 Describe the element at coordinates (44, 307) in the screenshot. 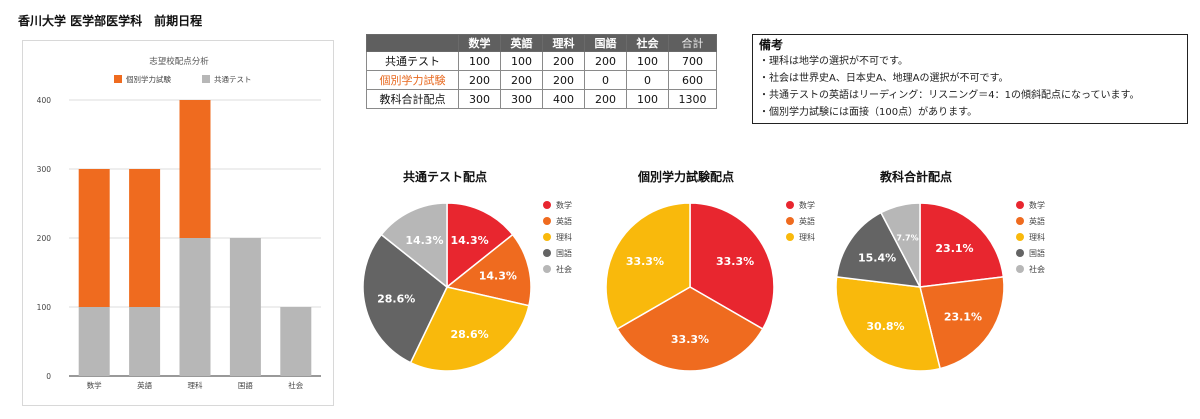

I see `y-tick-label: 100` at that location.